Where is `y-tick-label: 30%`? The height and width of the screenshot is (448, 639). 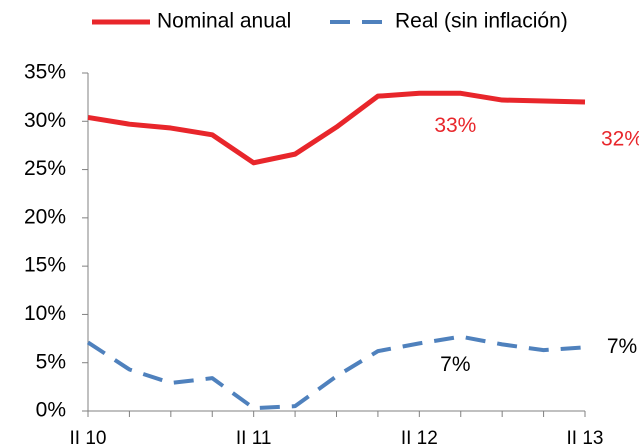 y-tick-label: 30% is located at coordinates (45, 120).